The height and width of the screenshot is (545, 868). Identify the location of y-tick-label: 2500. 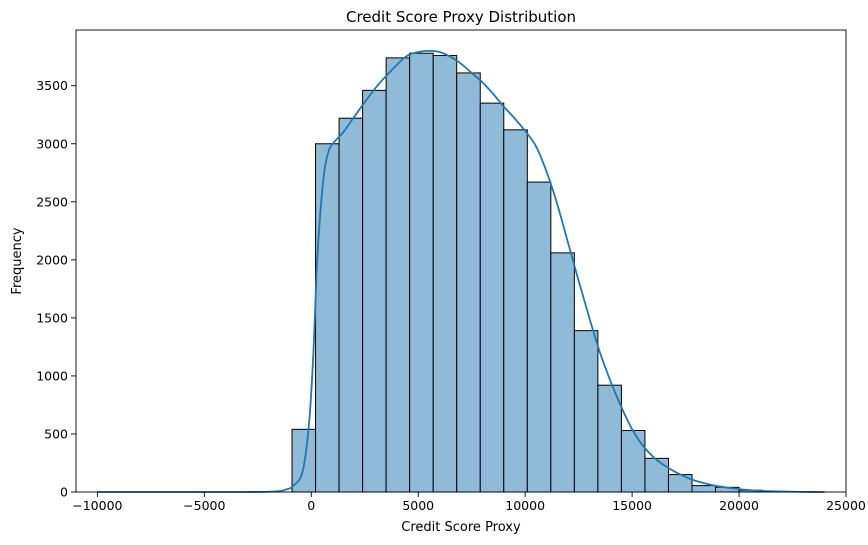
(52, 201).